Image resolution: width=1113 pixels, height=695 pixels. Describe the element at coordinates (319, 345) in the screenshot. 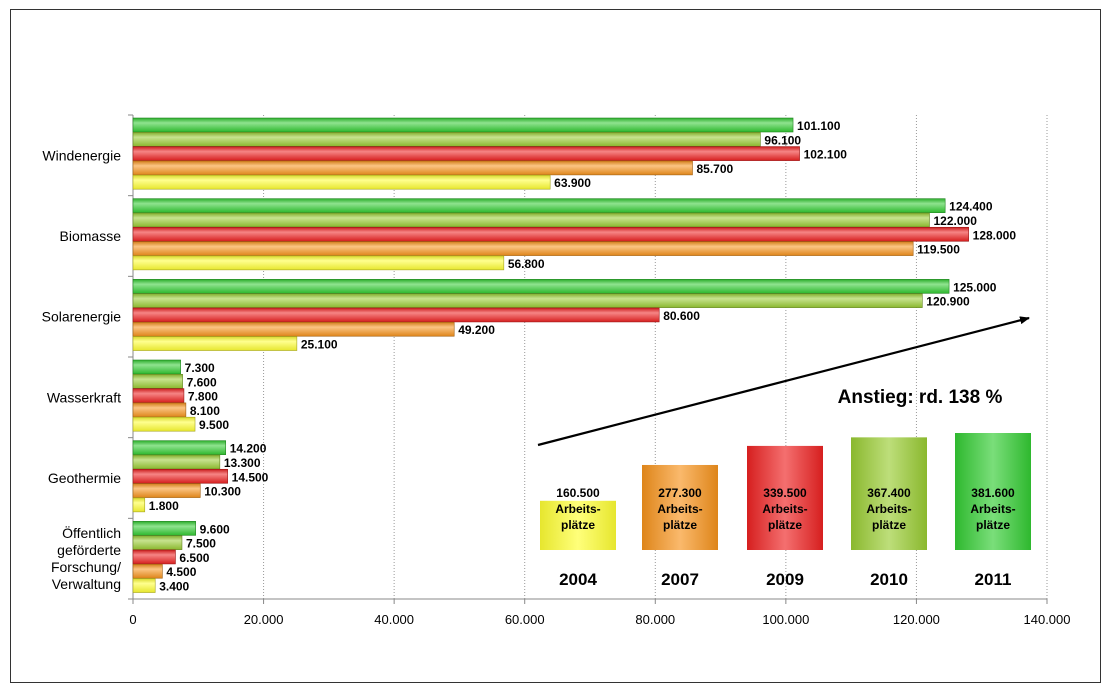

I see `bar-value-label: 25.100` at that location.